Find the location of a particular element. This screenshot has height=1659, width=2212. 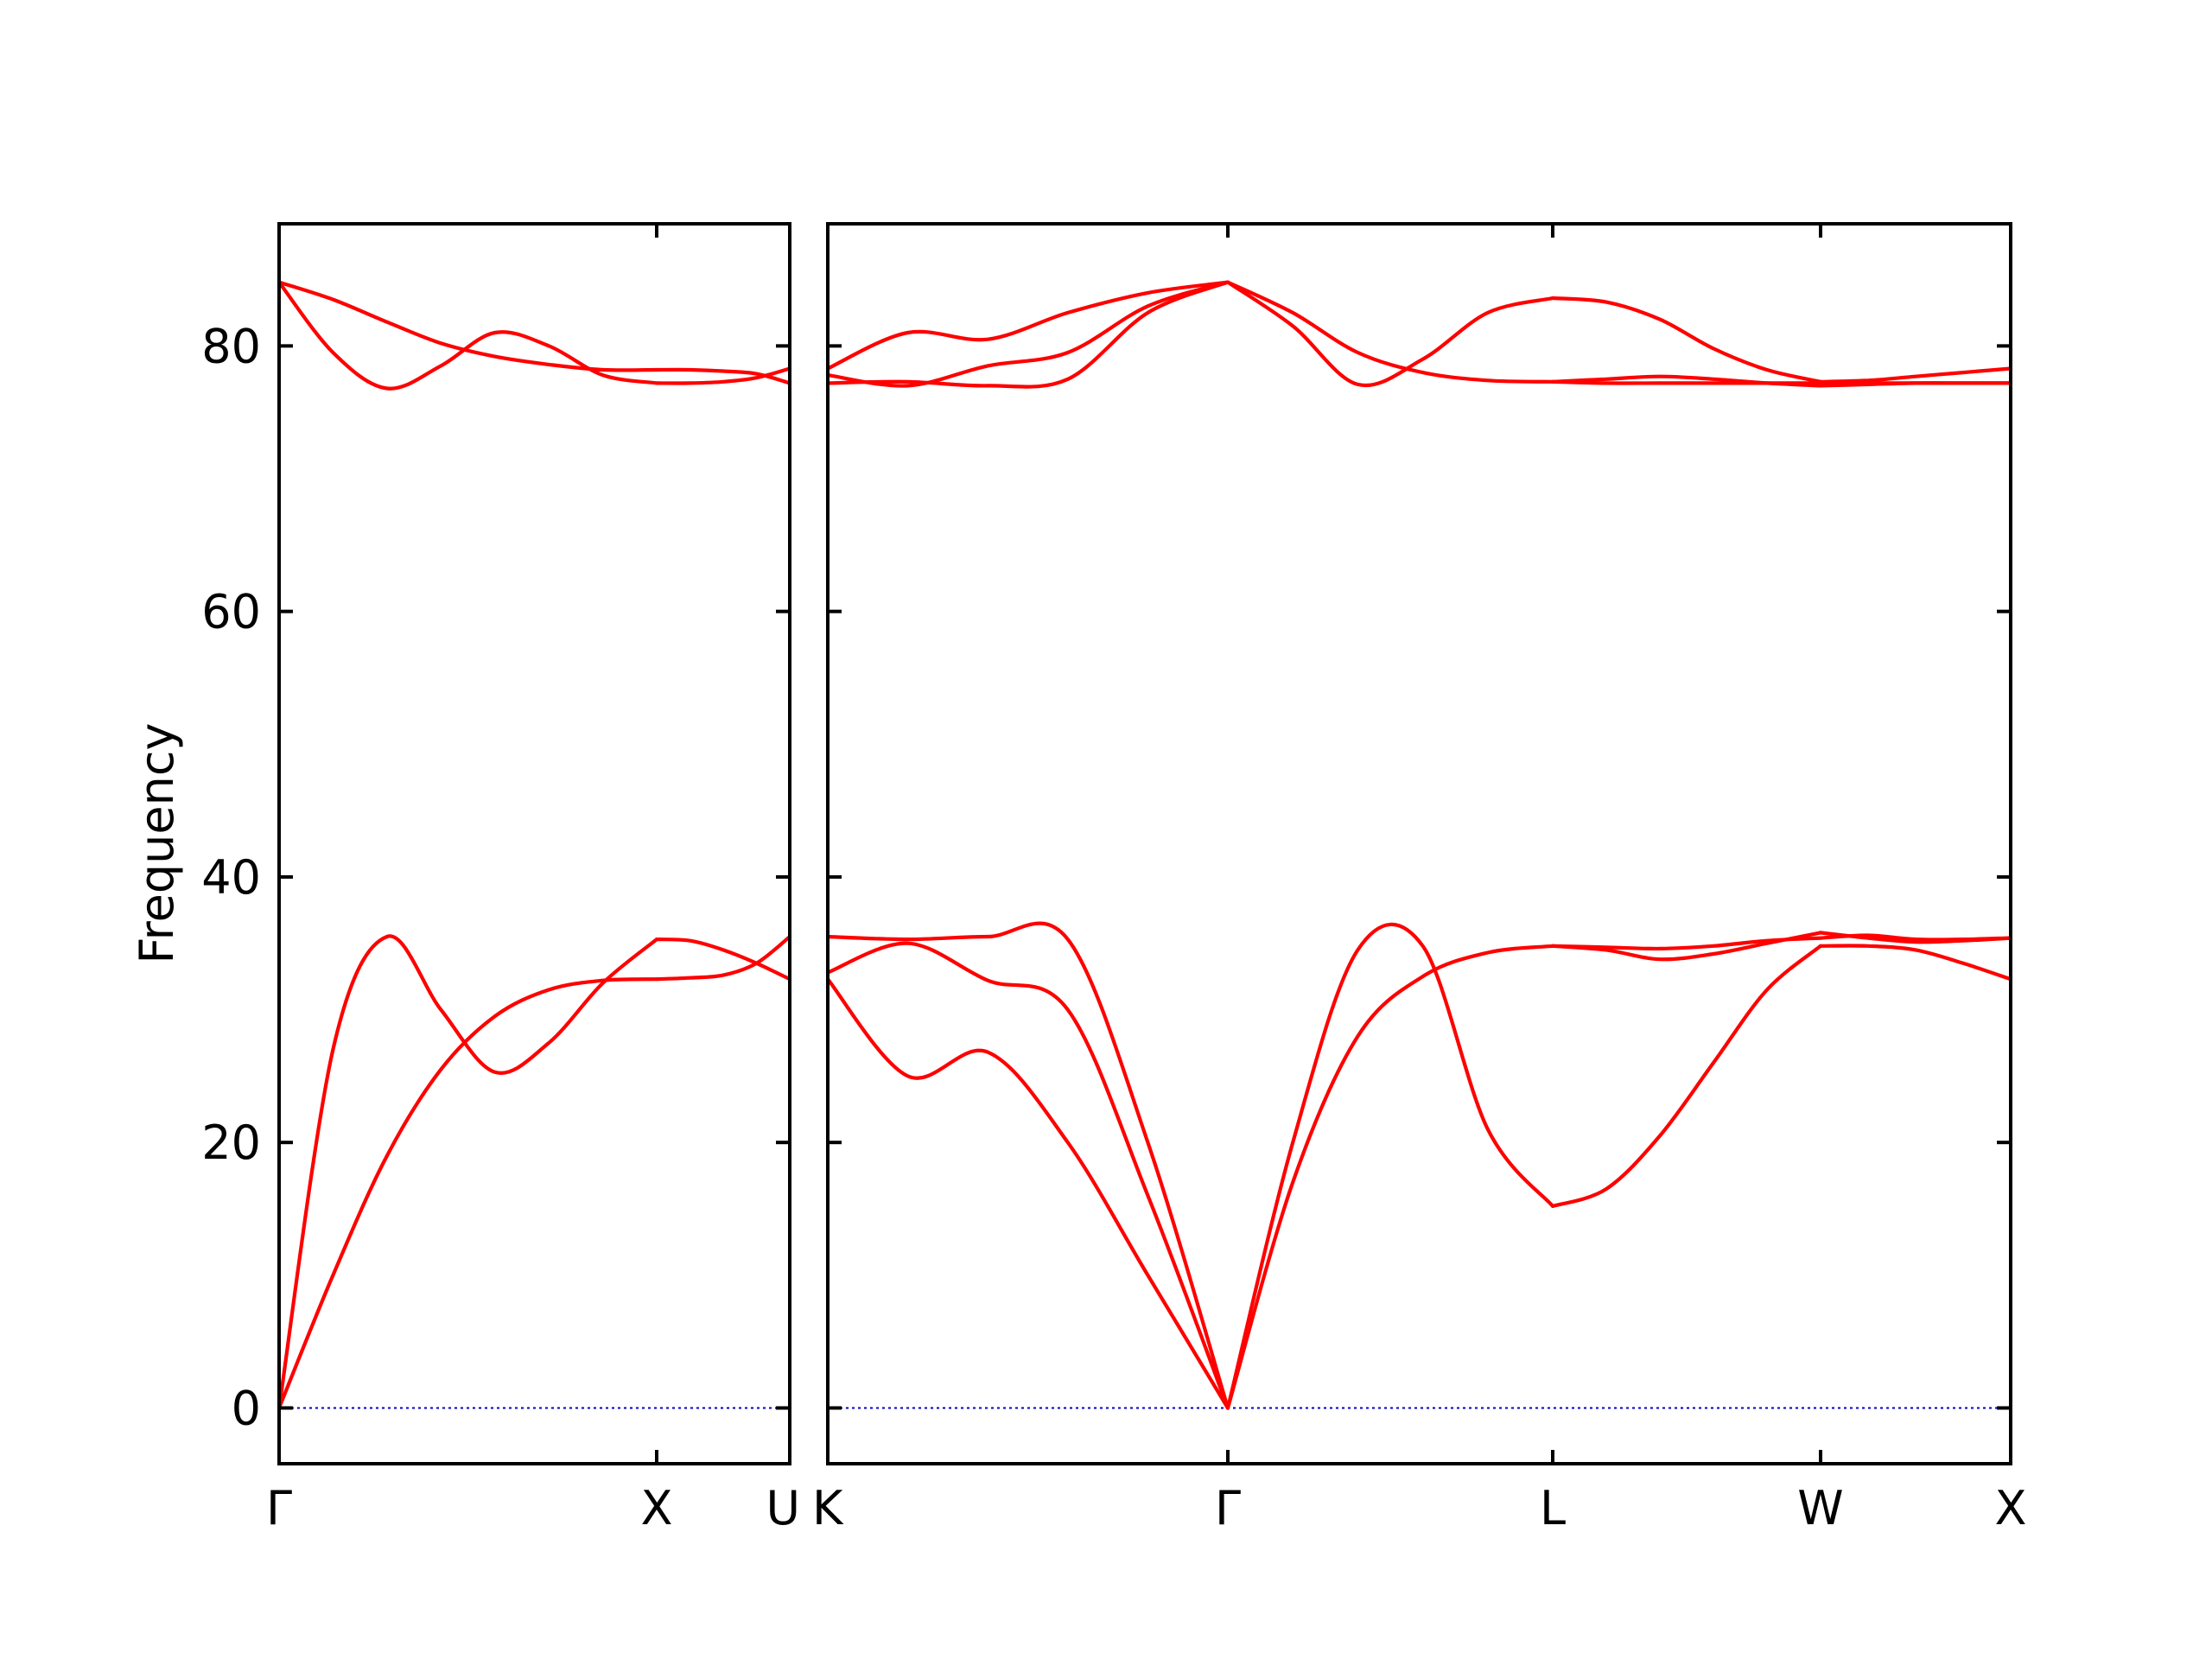

band-line-K-Γ-2 is located at coordinates (1027, 1175).